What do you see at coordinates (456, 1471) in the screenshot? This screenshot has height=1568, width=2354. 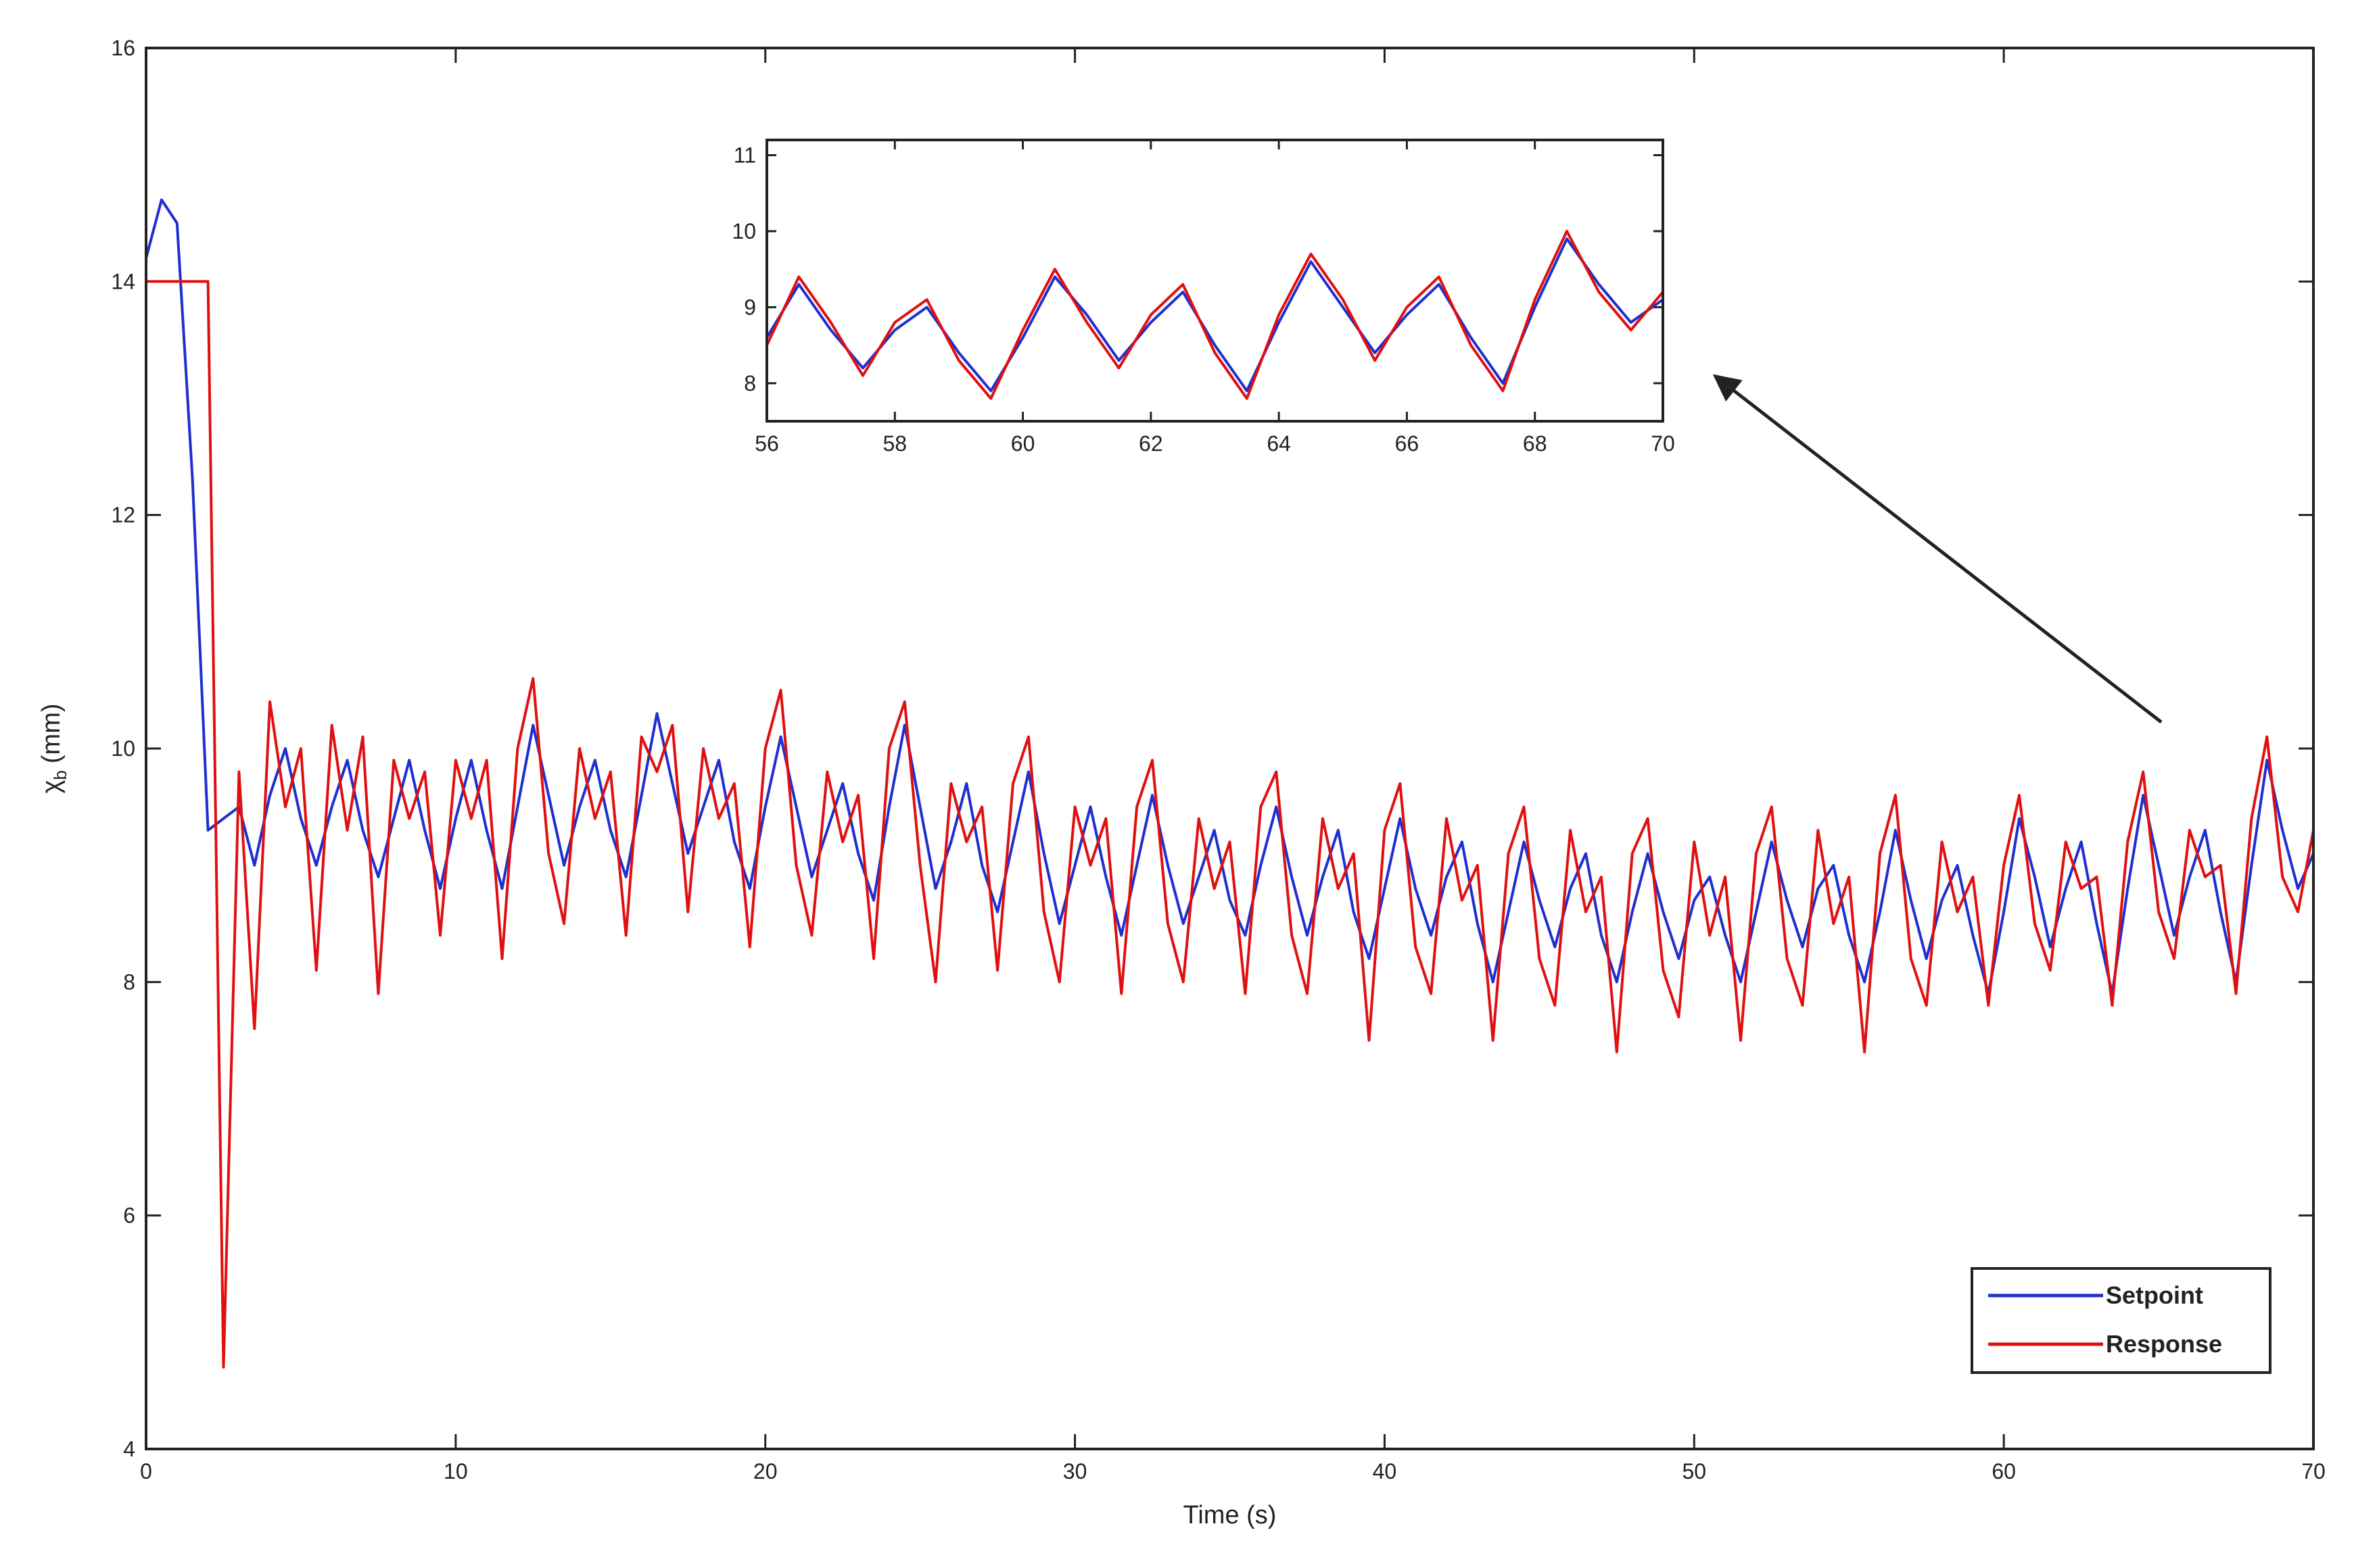 I see `x-tick-label: 10` at bounding box center [456, 1471].